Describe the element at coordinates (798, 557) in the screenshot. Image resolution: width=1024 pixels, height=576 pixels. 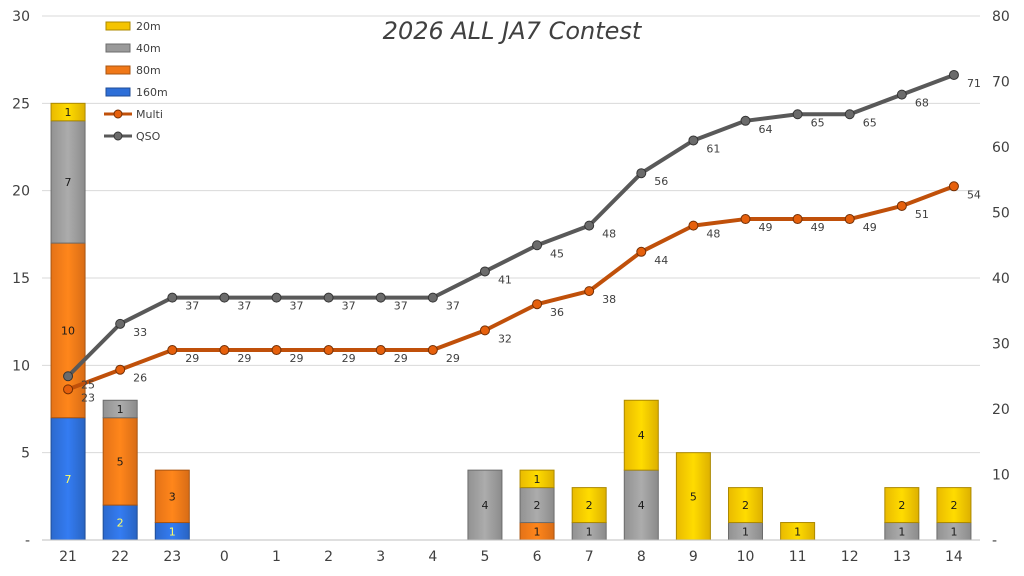
I see `x-tick-label: 11` at that location.